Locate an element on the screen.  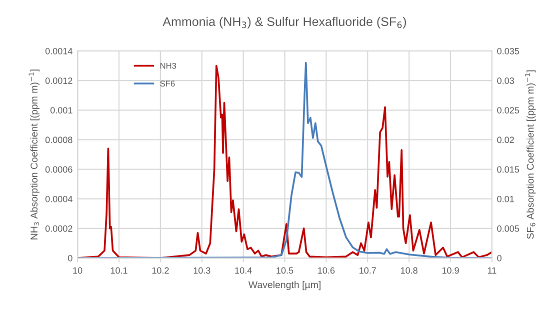
x-tick-label: 10.5 is located at coordinates (285, 270).